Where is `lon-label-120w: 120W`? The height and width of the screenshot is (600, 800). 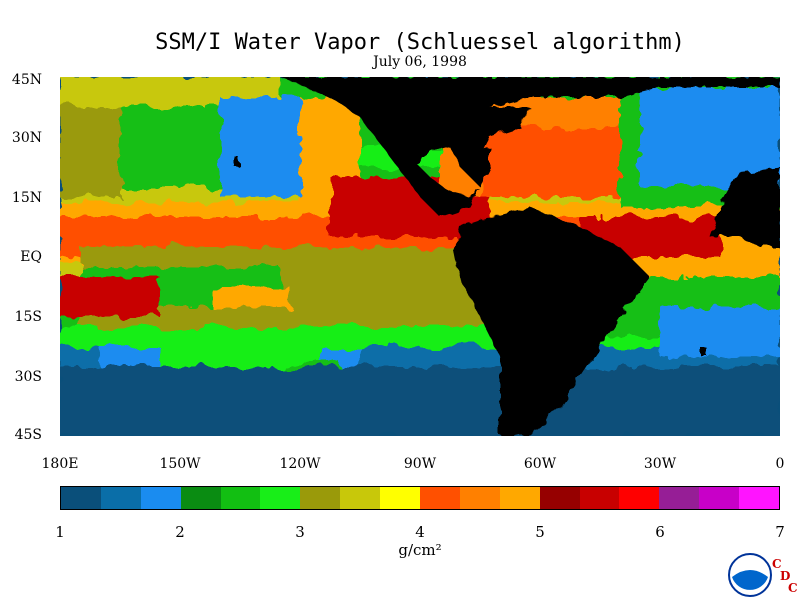 lon-label-120w: 120W is located at coordinates (300, 464).